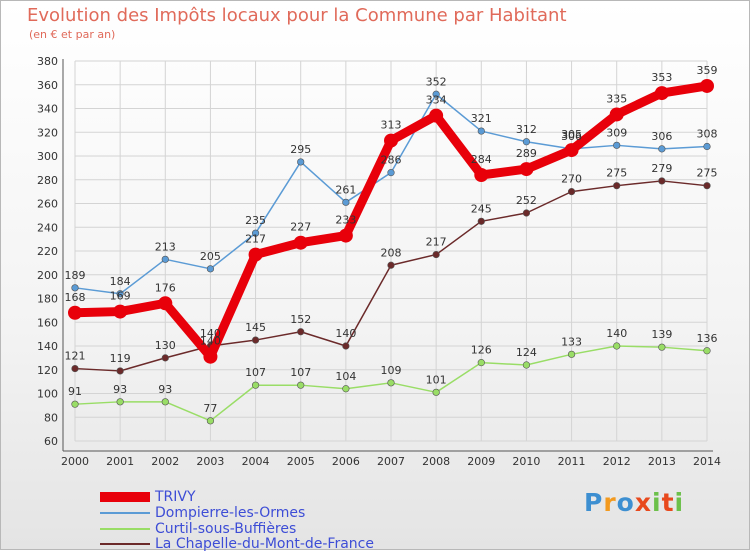 The height and width of the screenshot is (553, 750). Describe the element at coordinates (301, 461) in the screenshot. I see `x-tick-label: 2005` at that location.